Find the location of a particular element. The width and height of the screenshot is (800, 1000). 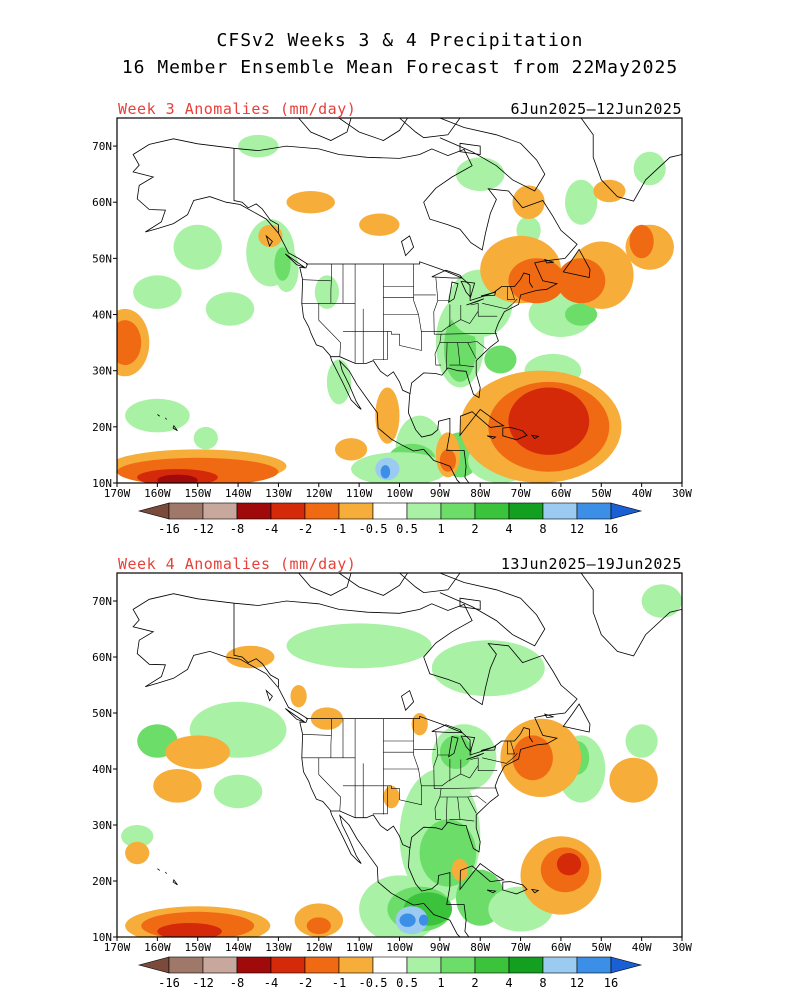

colorbar-label: 4 is located at coordinates (508, 983).